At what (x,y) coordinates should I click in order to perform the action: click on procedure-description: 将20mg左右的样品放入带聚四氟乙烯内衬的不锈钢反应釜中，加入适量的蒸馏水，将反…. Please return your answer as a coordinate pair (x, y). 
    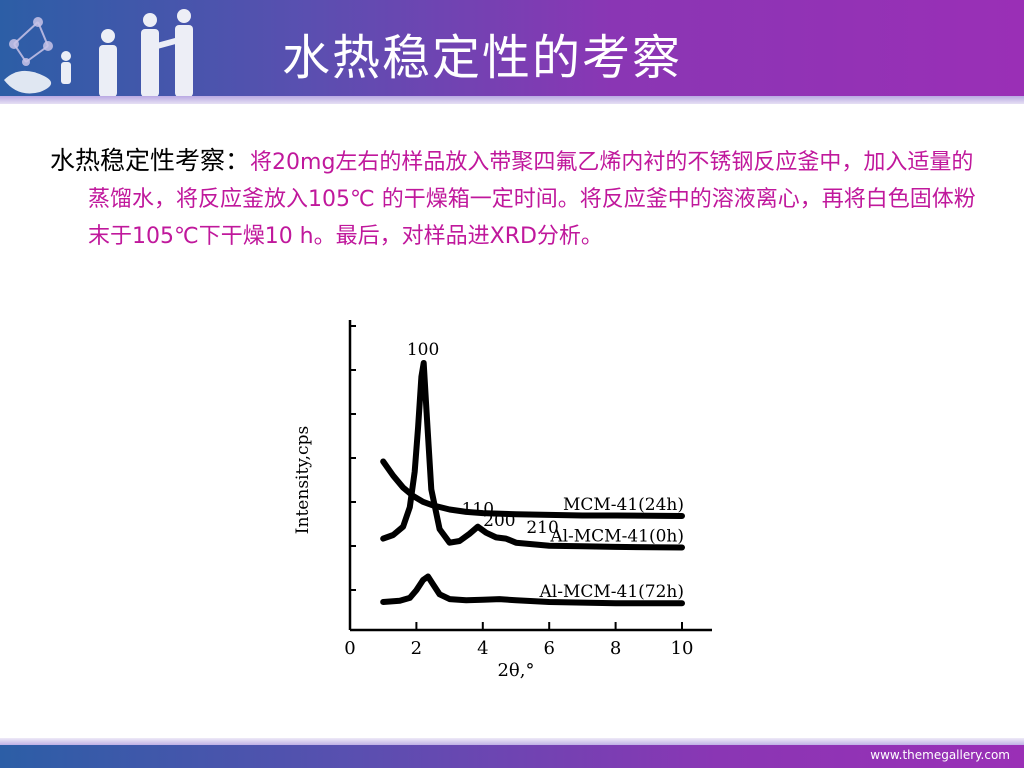
    Looking at the image, I should click on (532, 199).